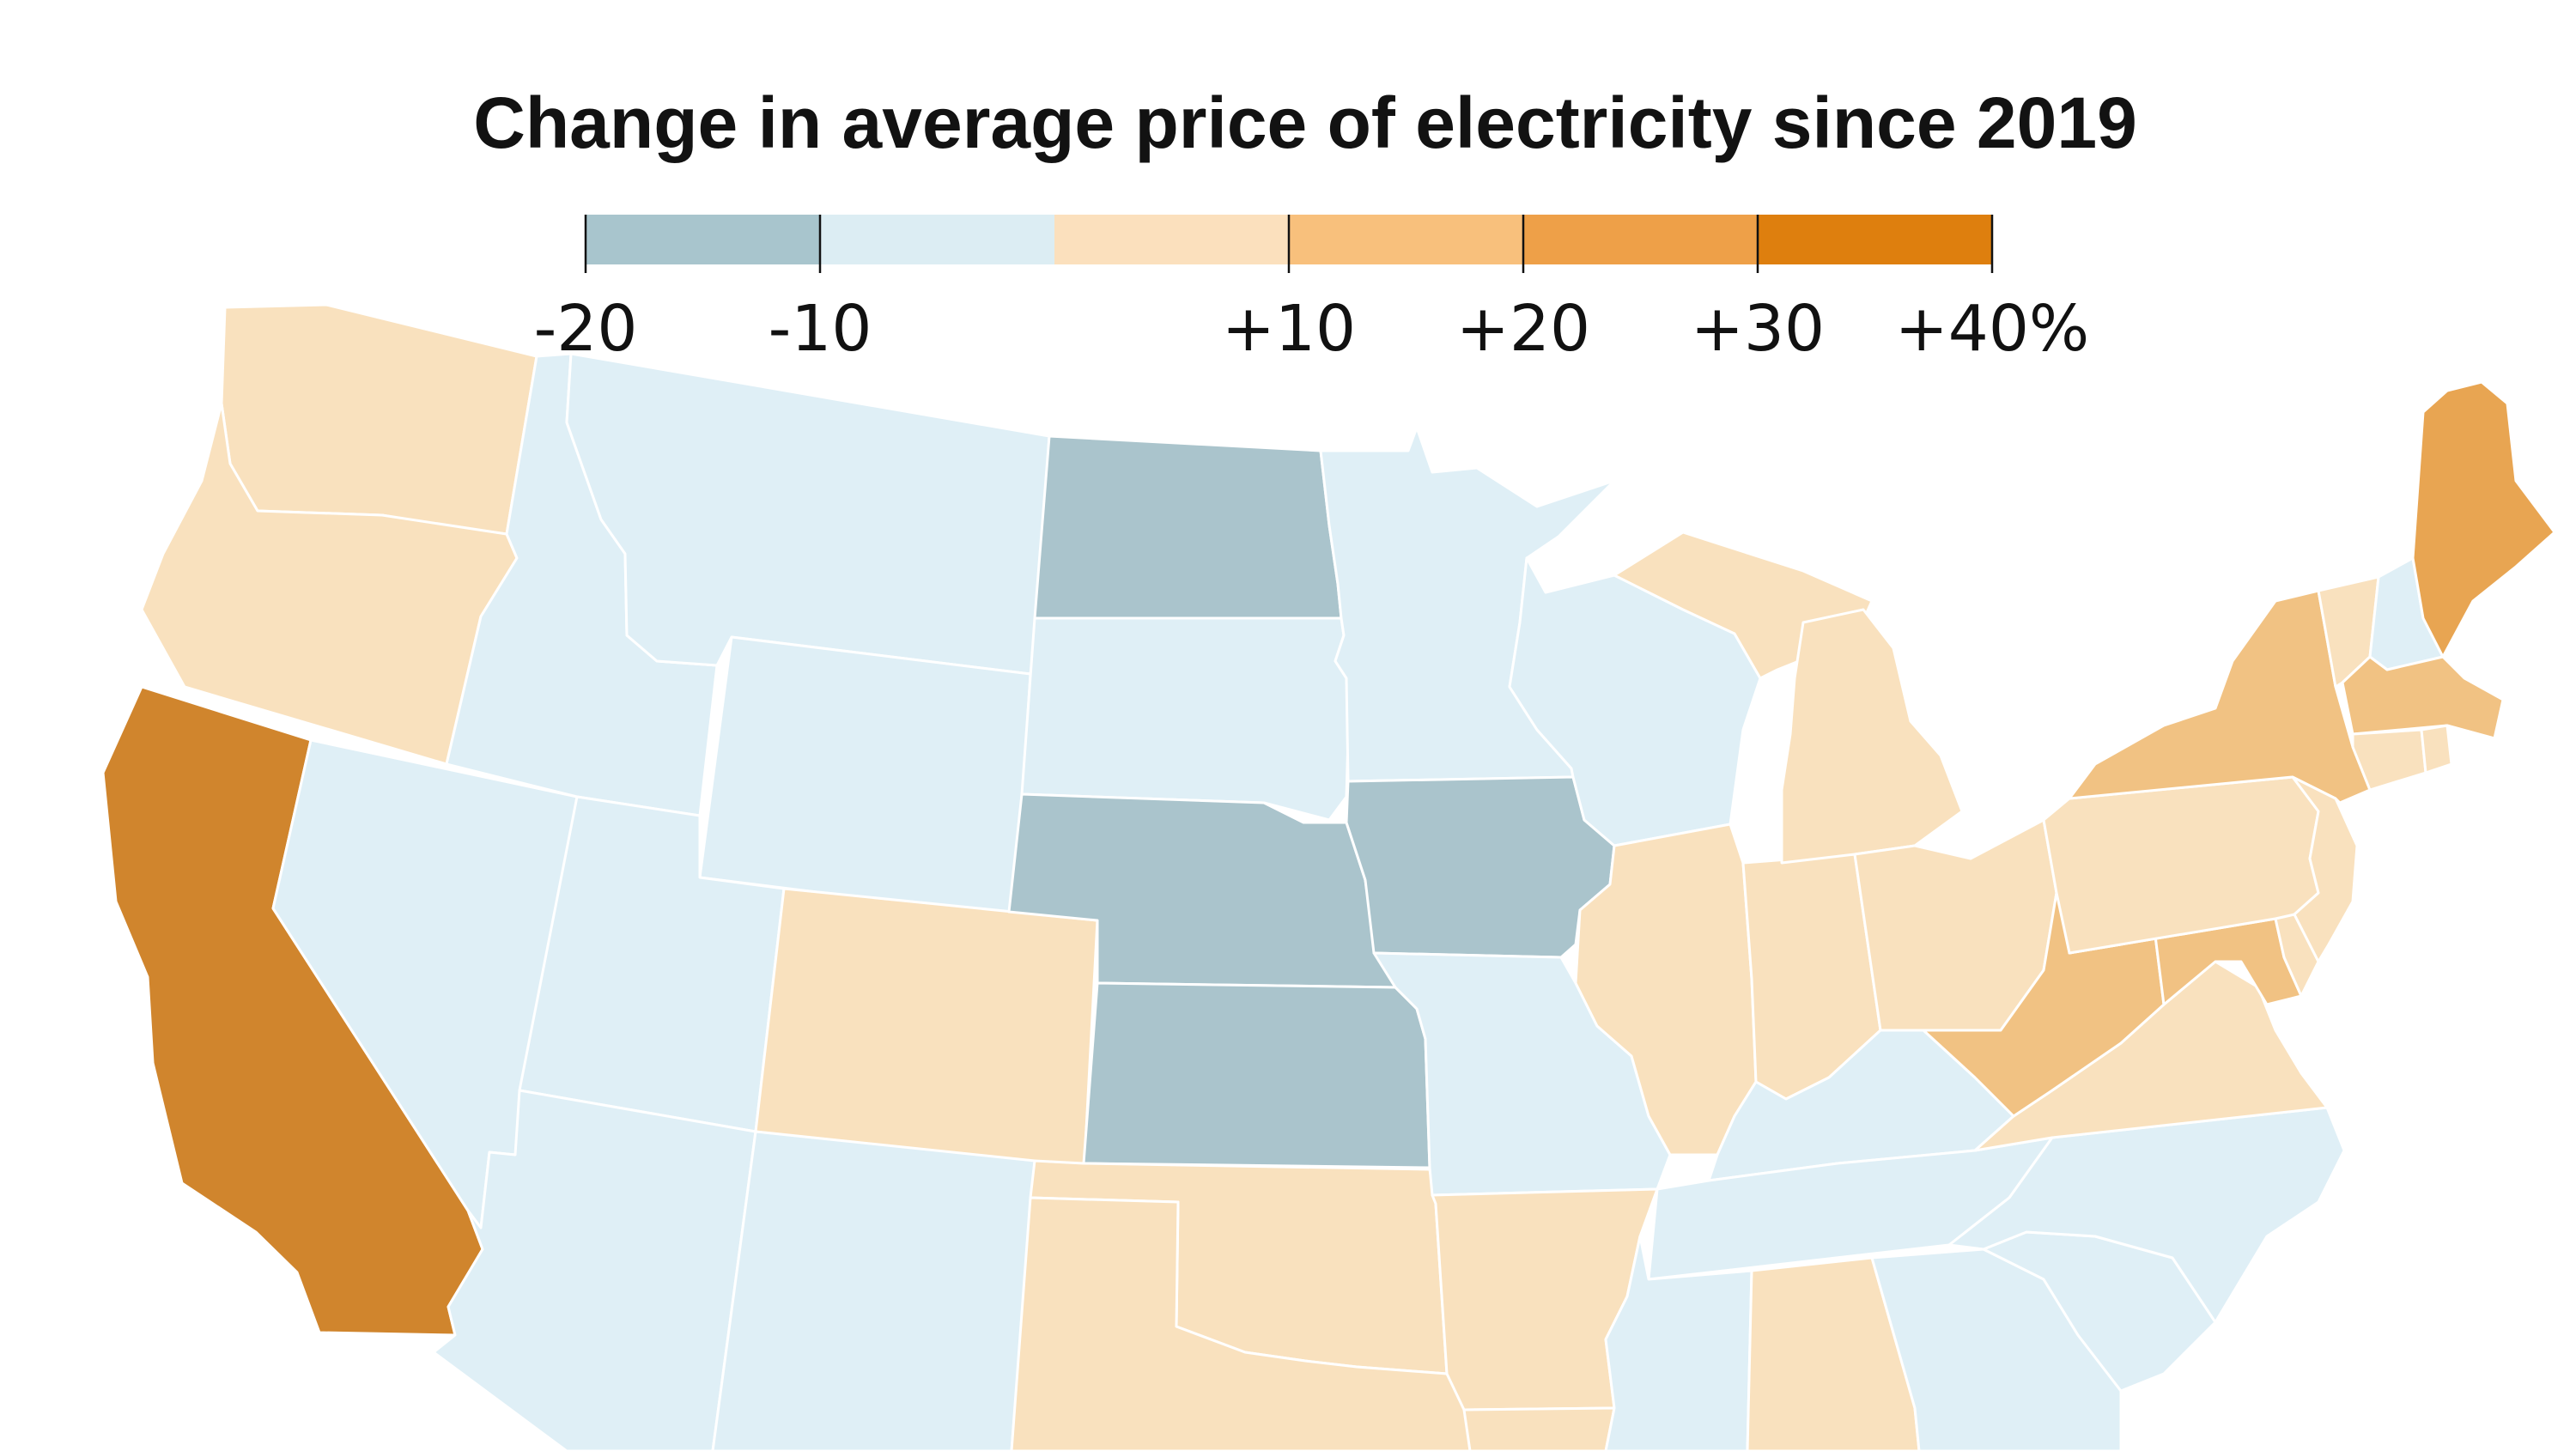 Image resolution: width=2576 pixels, height=1451 pixels. Describe the element at coordinates (2484, 519) in the screenshot. I see `state-ME` at that location.